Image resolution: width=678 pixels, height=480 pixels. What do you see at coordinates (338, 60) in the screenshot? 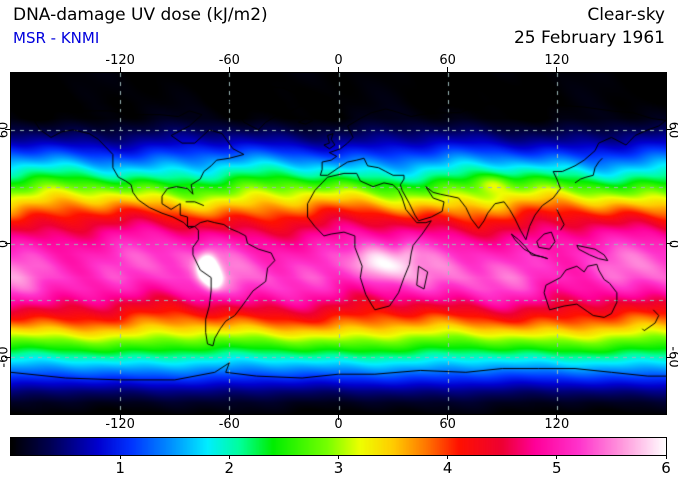
I see `lon-tick-label-top: 0` at bounding box center [338, 60].